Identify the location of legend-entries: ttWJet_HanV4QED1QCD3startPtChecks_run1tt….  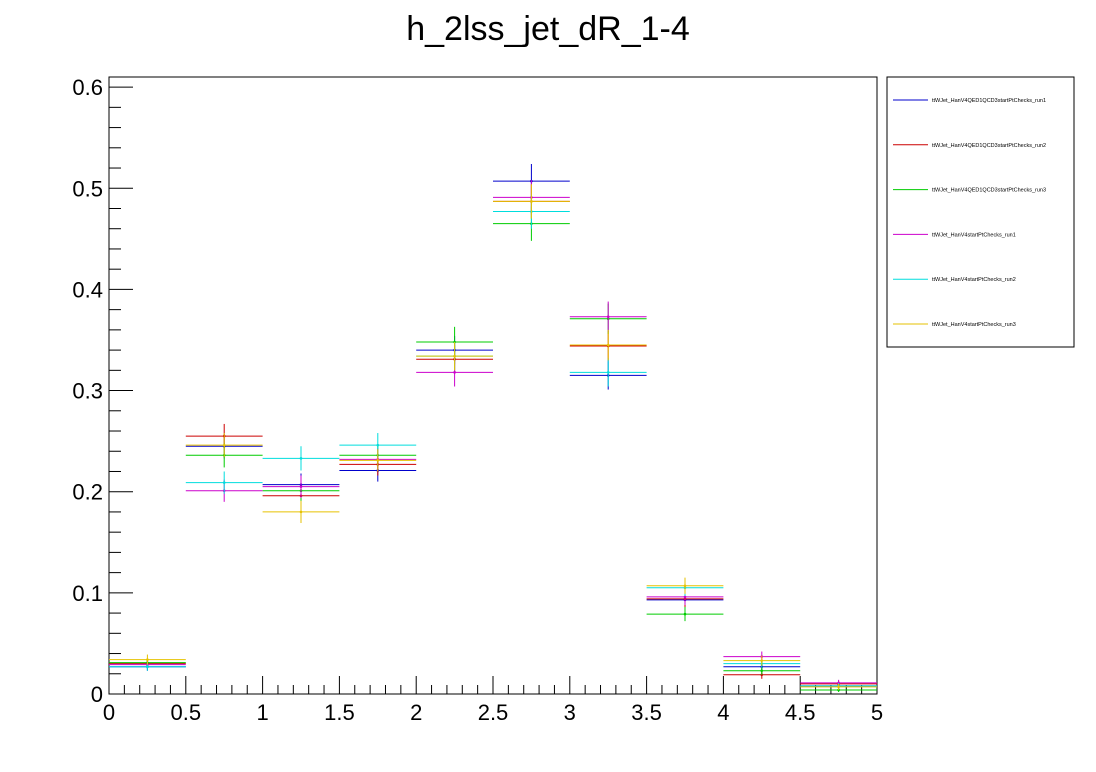
(969, 213).